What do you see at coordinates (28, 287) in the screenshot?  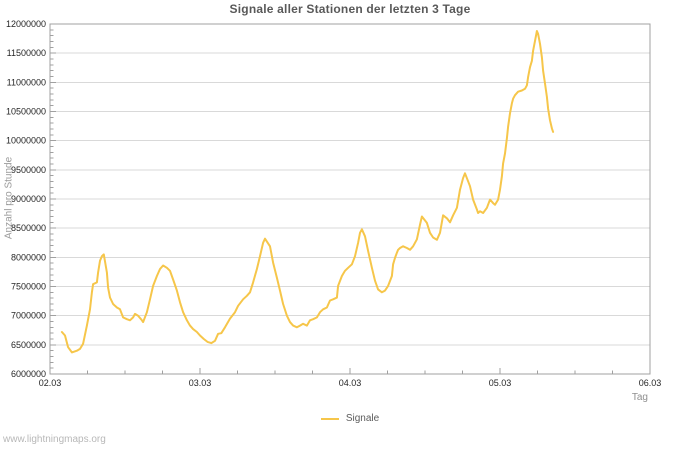 I see `y-tick-label: 7500000` at bounding box center [28, 287].